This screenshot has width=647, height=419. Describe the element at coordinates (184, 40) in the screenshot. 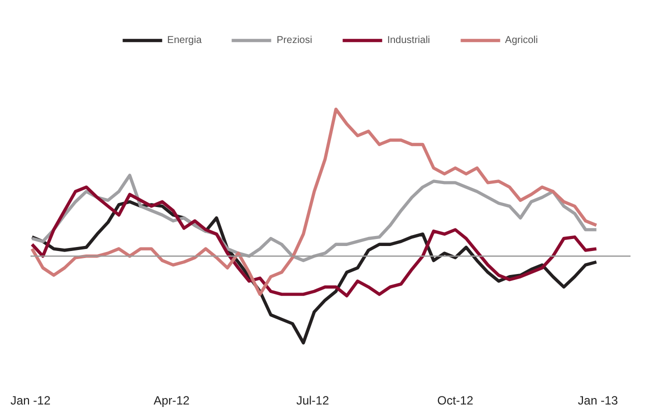

I see `legend-label: Energia` at that location.